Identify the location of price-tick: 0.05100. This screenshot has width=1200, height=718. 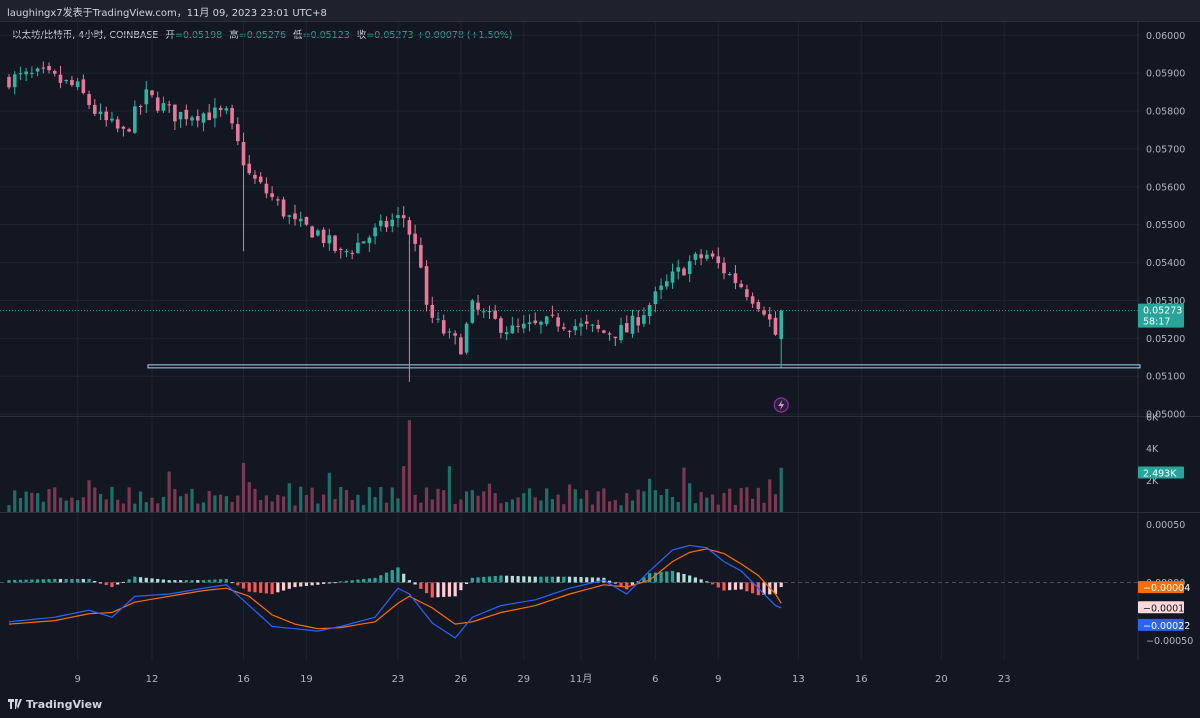
(1165, 377).